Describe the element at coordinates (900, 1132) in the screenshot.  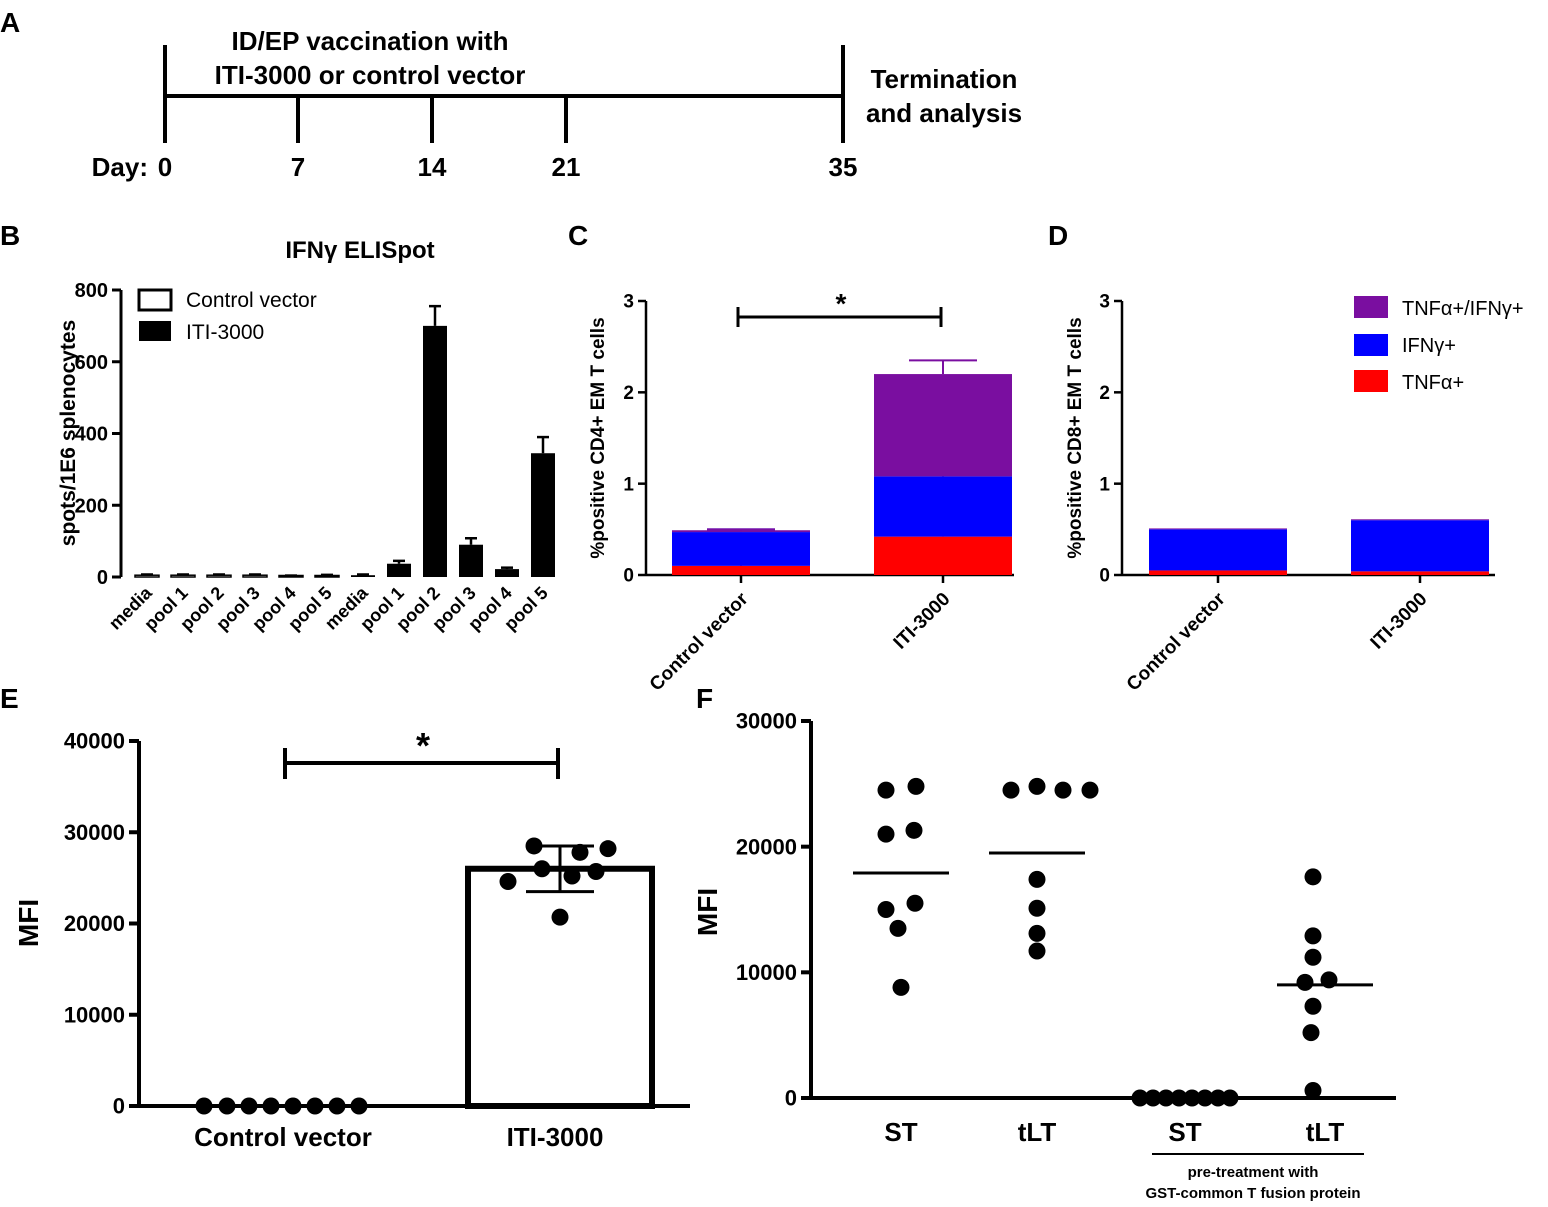
I see `x-tick-label: ST` at that location.